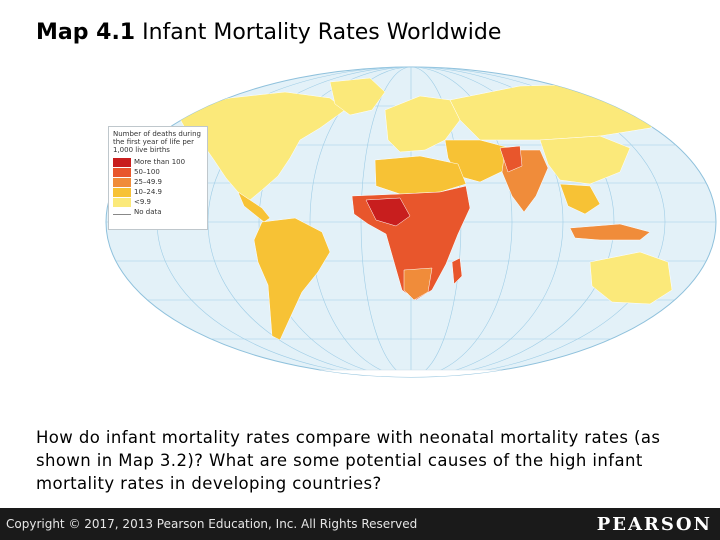  I want to click on legend-label: <9.9, so click(142, 202).